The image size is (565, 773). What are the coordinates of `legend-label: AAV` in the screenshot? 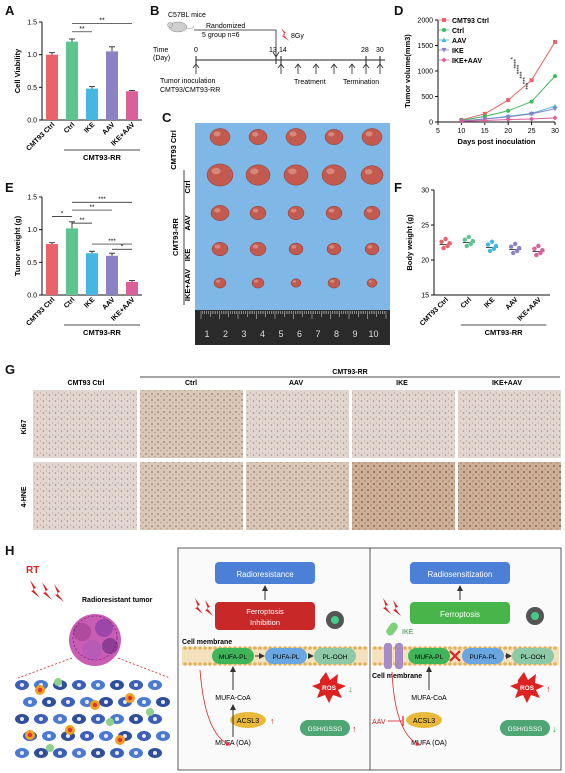 It's located at (459, 41).